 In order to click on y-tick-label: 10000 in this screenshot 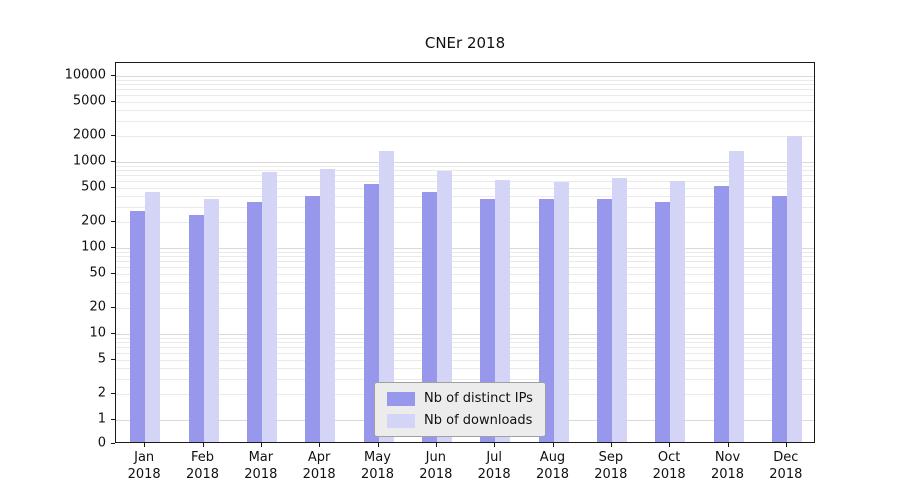, I will do `click(85, 75)`.